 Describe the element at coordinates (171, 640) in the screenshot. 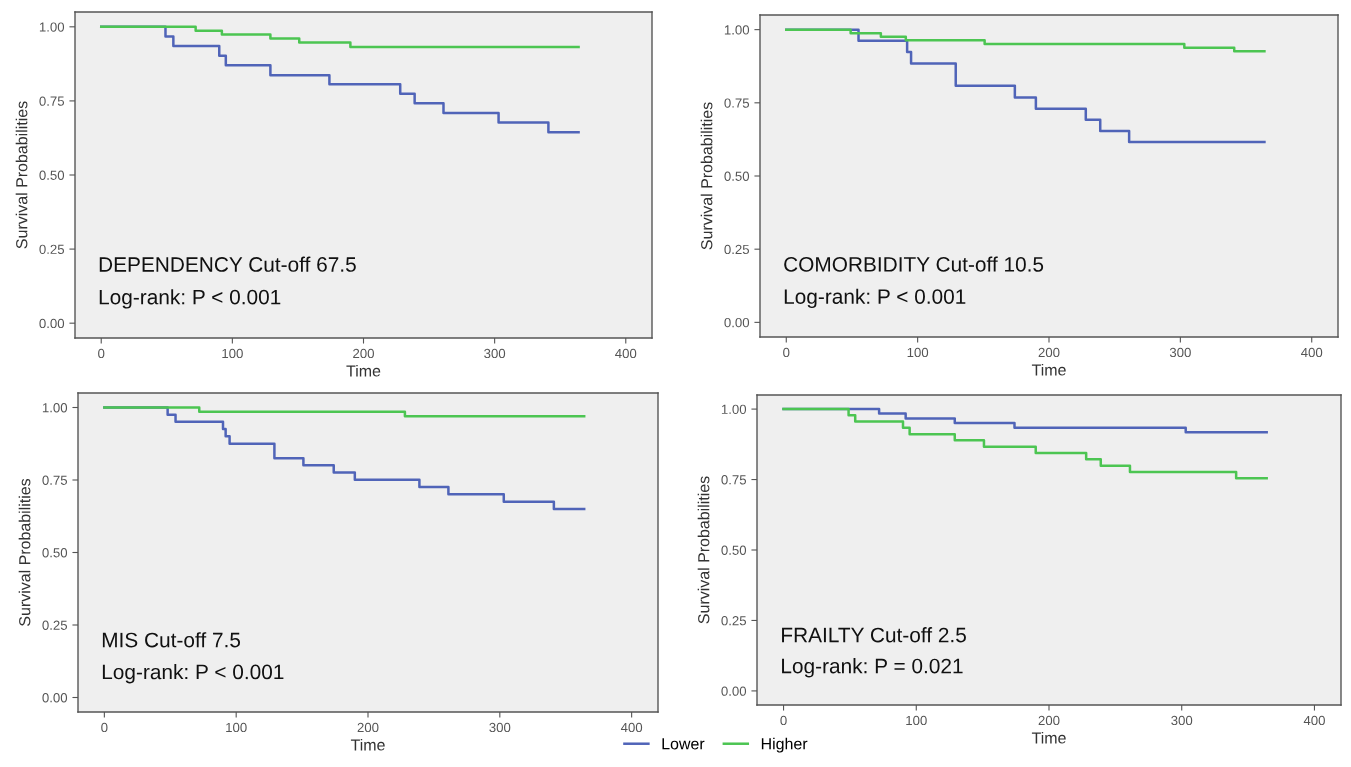

I see `annotation: MIS Cut-off 7.5` at that location.